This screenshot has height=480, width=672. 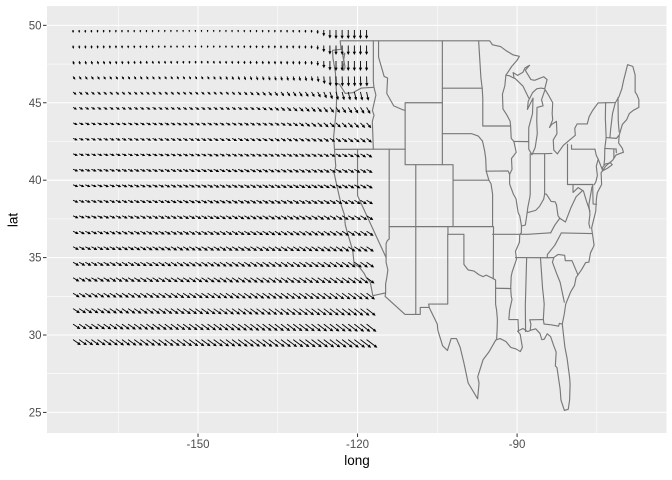 I want to click on border-ny_nj, so click(x=600, y=164).